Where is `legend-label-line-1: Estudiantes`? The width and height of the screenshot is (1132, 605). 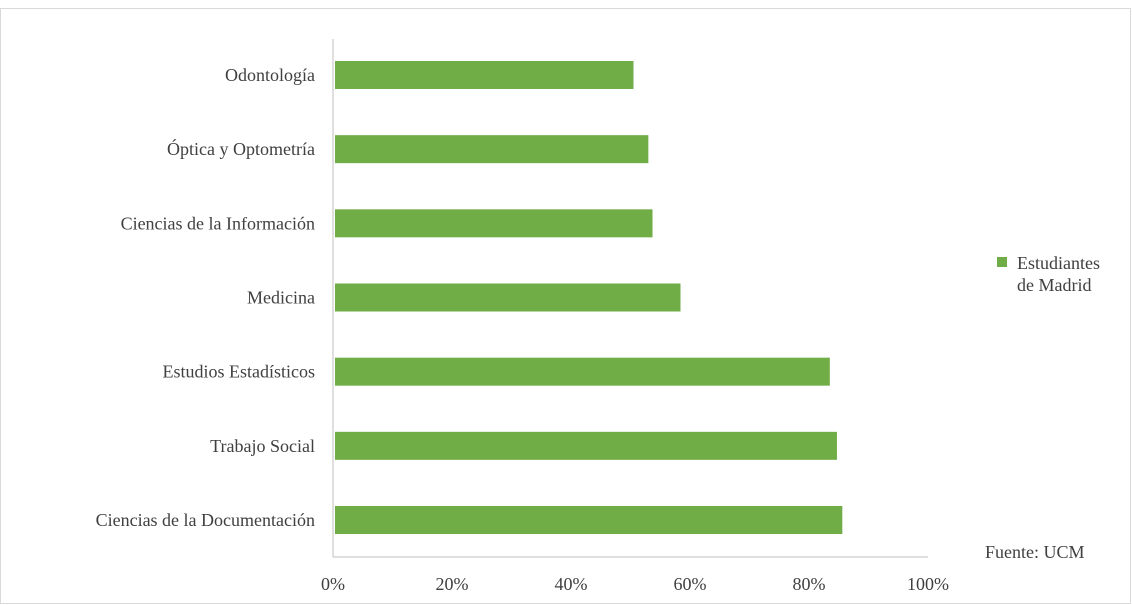 legend-label-line-1: Estudiantes is located at coordinates (1058, 263).